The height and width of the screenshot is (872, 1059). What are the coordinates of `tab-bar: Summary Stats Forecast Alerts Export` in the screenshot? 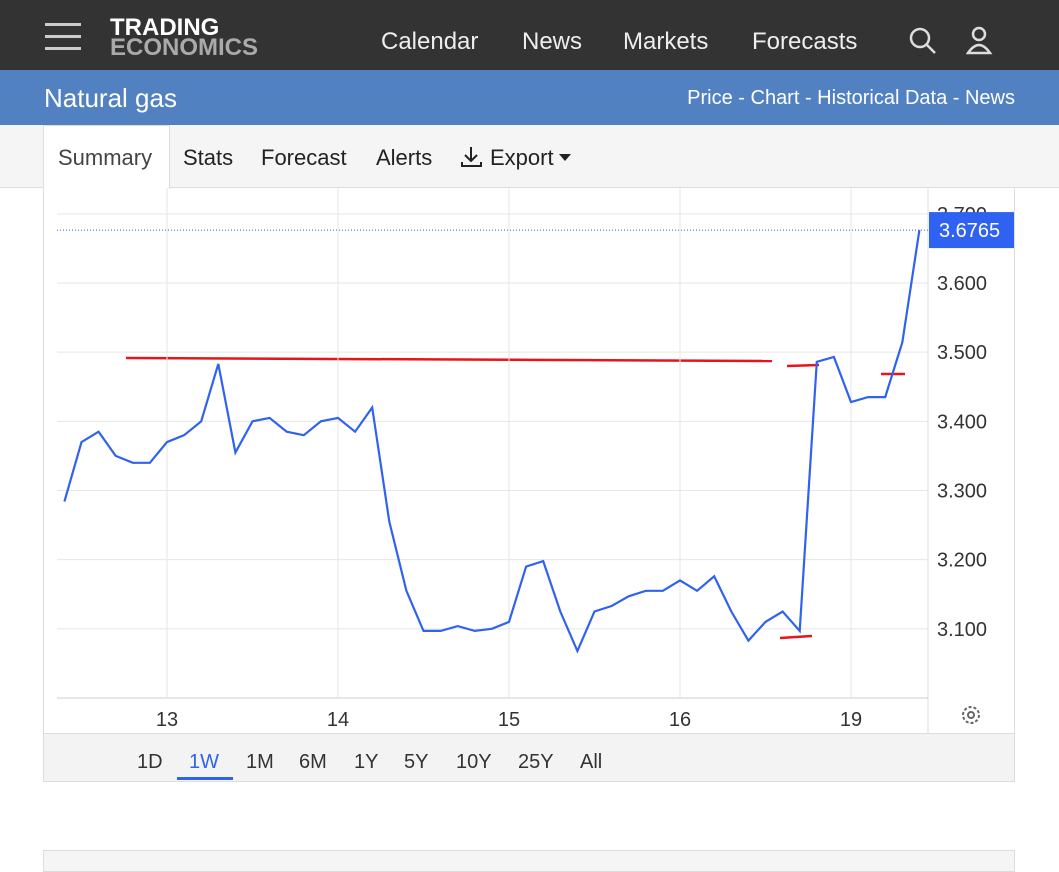 It's located at (529, 157).